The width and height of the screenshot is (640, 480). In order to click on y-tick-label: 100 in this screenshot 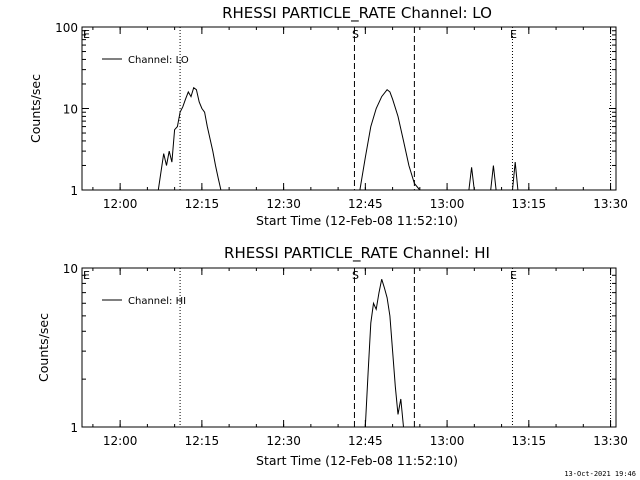, I will do `click(66, 28)`.